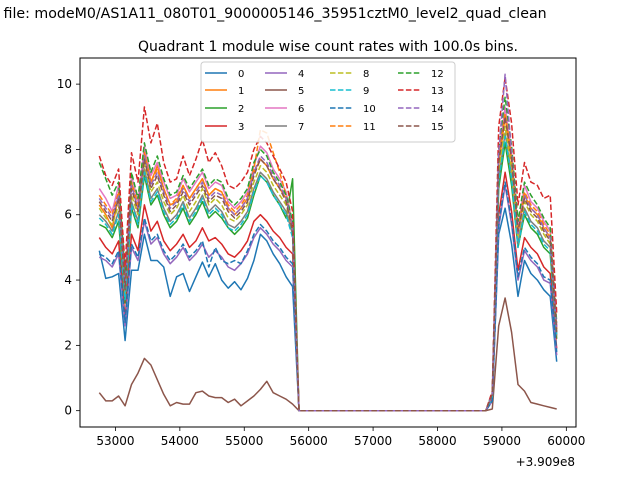 The height and width of the screenshot is (480, 640). What do you see at coordinates (366, 74) in the screenshot?
I see `legend-label-8: 8` at bounding box center [366, 74].